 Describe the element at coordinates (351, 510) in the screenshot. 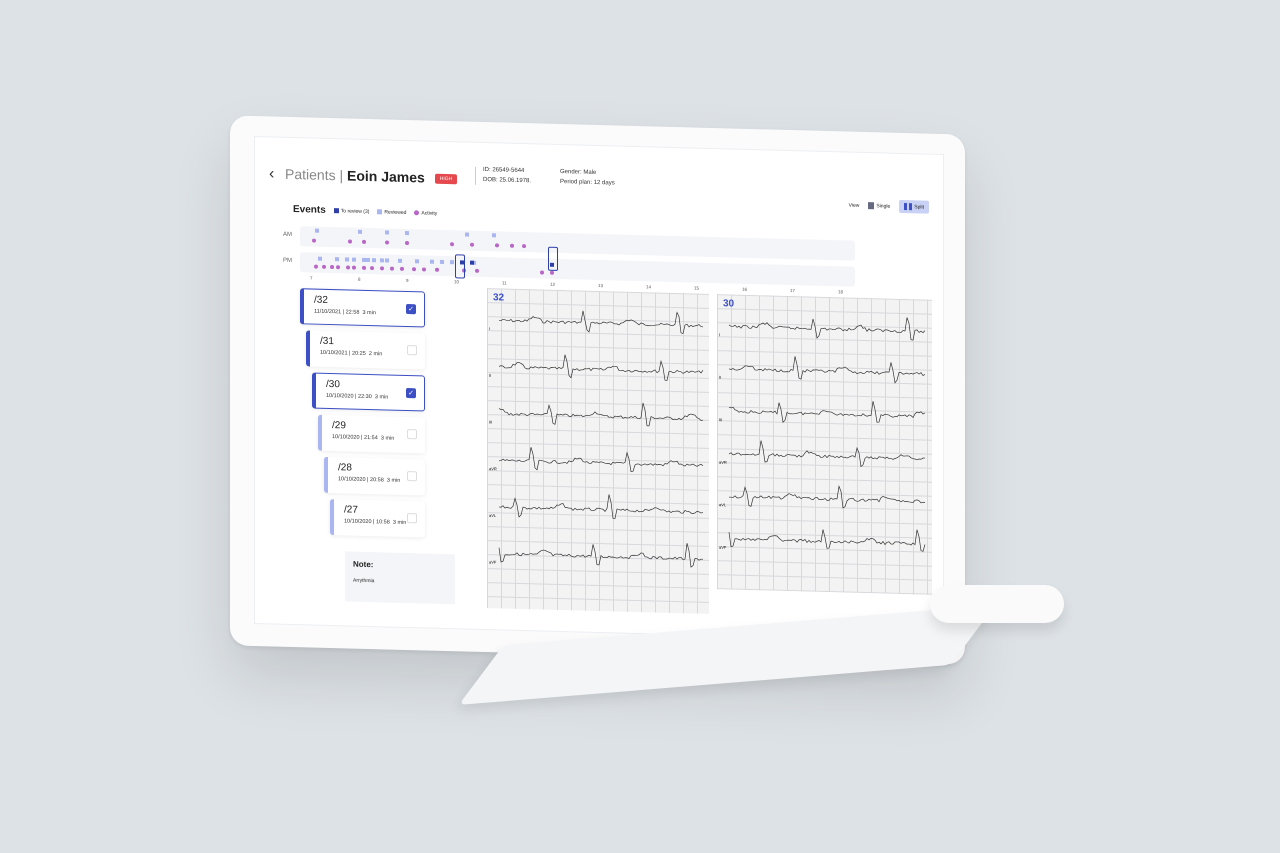

I see `event-id: /27` at that location.